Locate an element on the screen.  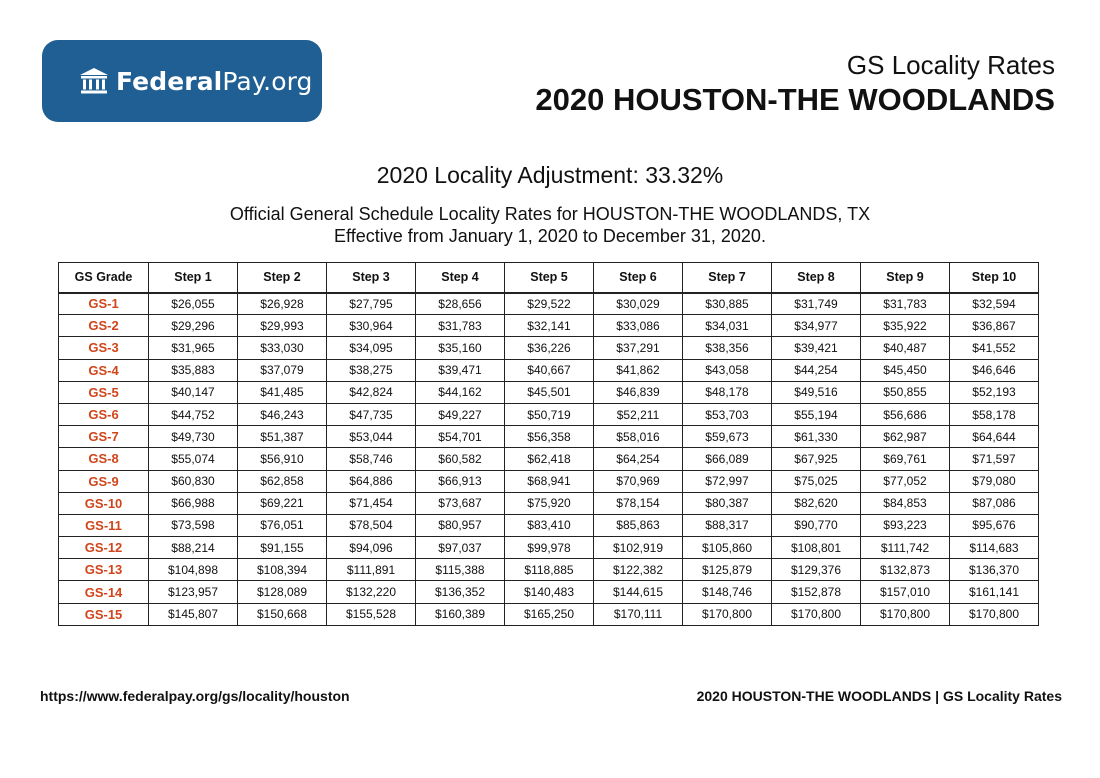
rate-cell: $62,858 is located at coordinates (282, 481).